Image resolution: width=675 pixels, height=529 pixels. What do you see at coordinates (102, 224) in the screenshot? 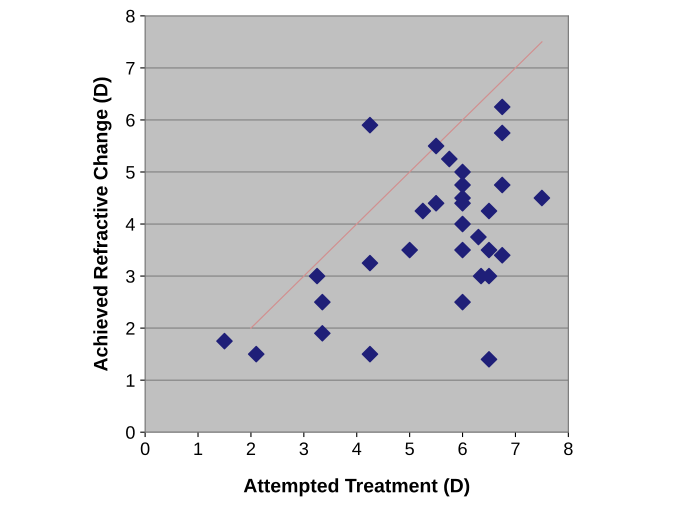
I see `y-axis-title: Achieved Refractive Change (D)` at bounding box center [102, 224].